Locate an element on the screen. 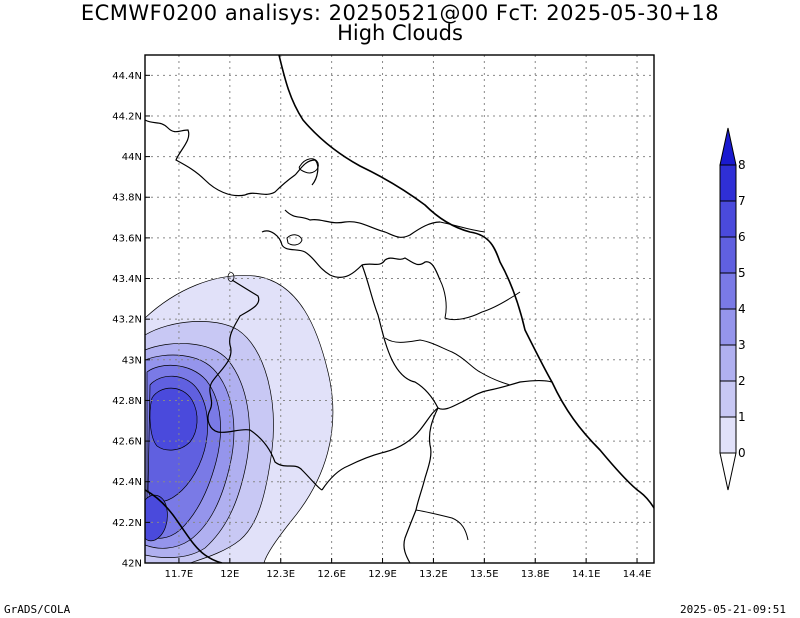  lon-tick-label: 14.1E is located at coordinates (586, 574).